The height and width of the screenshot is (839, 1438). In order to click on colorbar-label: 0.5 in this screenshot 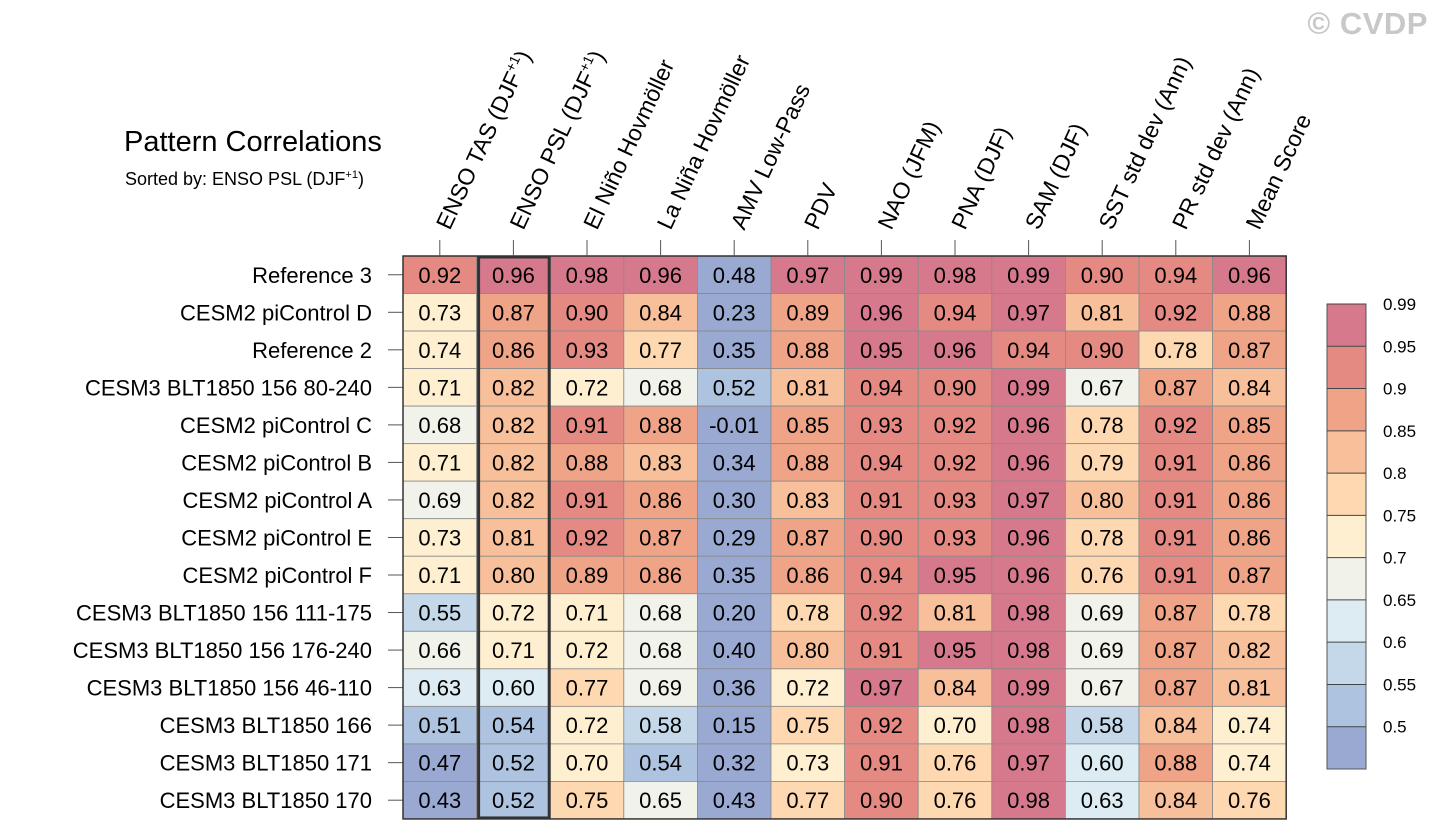, I will do `click(1395, 727)`.